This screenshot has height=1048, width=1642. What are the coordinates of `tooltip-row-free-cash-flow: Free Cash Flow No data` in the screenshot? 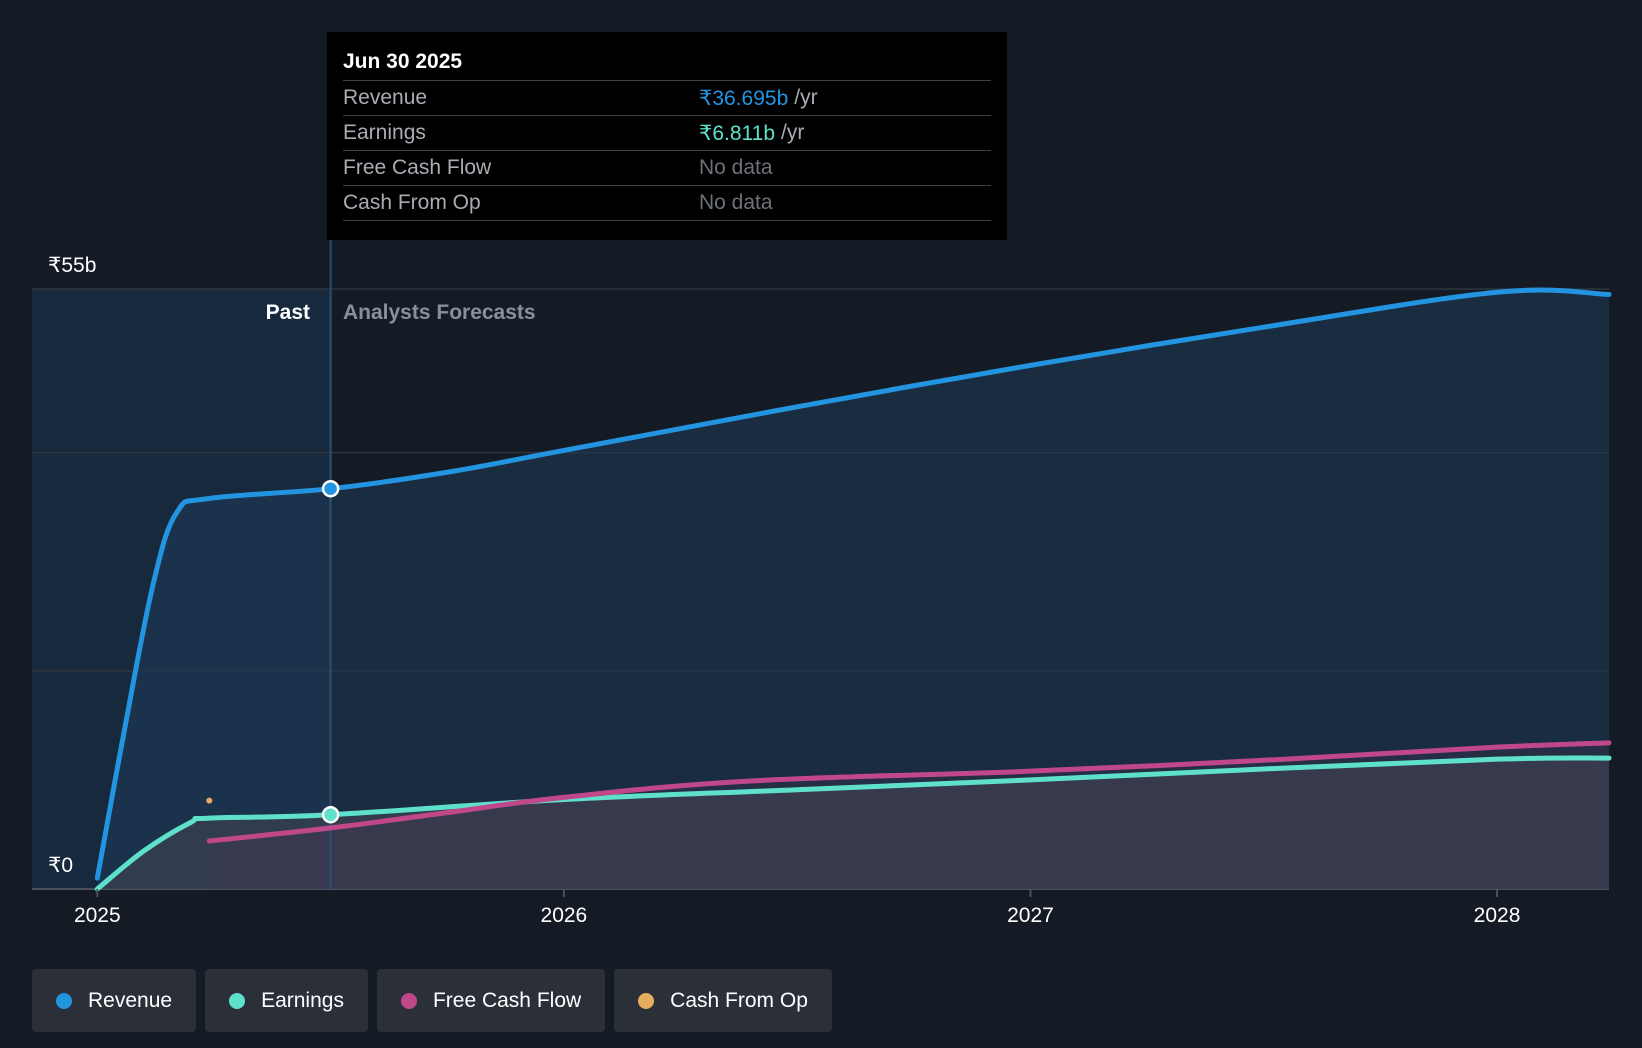 It's located at (667, 167).